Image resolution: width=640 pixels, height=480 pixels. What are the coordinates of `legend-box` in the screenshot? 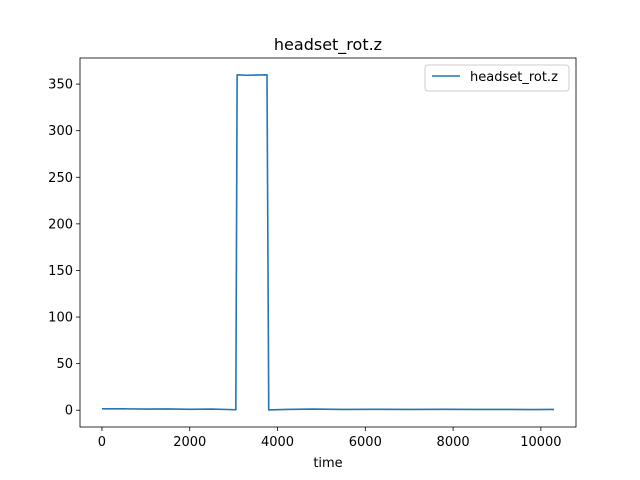 It's located at (497, 78).